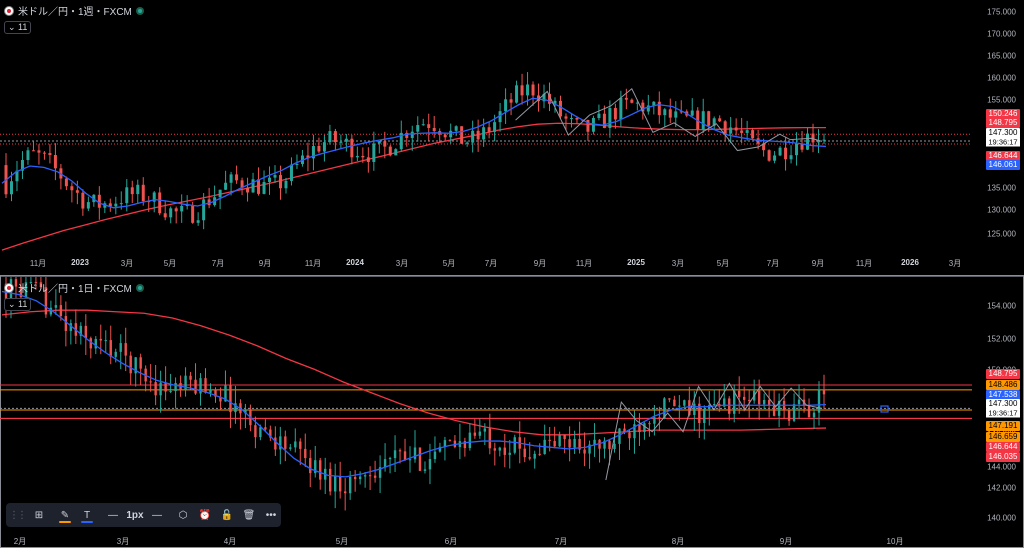 The width and height of the screenshot is (1024, 548). What do you see at coordinates (271, 515) in the screenshot?
I see `more-icon: •••` at bounding box center [271, 515].